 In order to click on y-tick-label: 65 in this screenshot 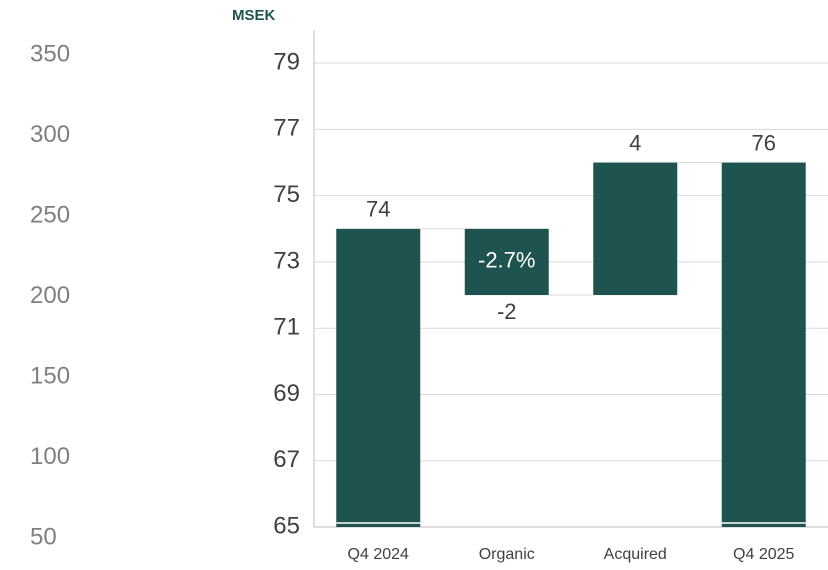, I will do `click(286, 525)`.